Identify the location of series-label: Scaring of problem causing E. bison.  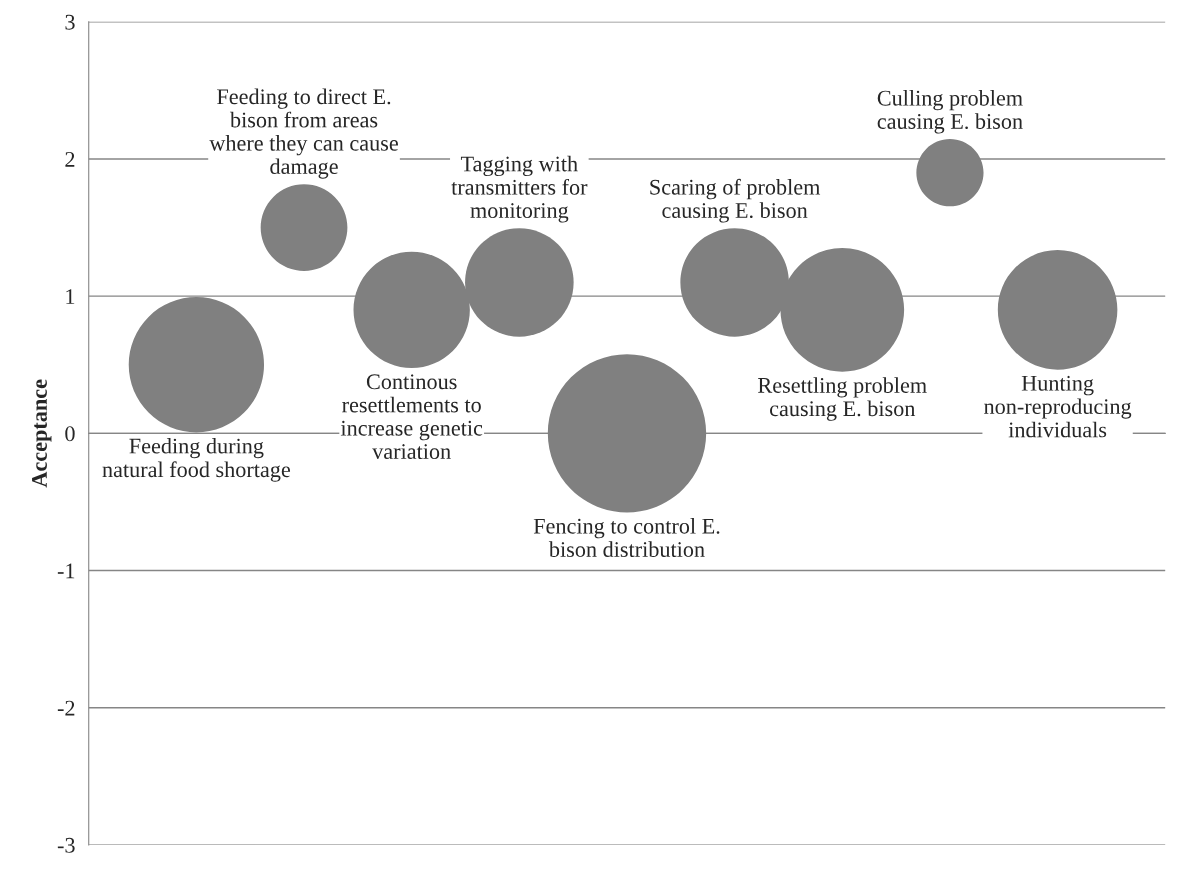
(735, 200).